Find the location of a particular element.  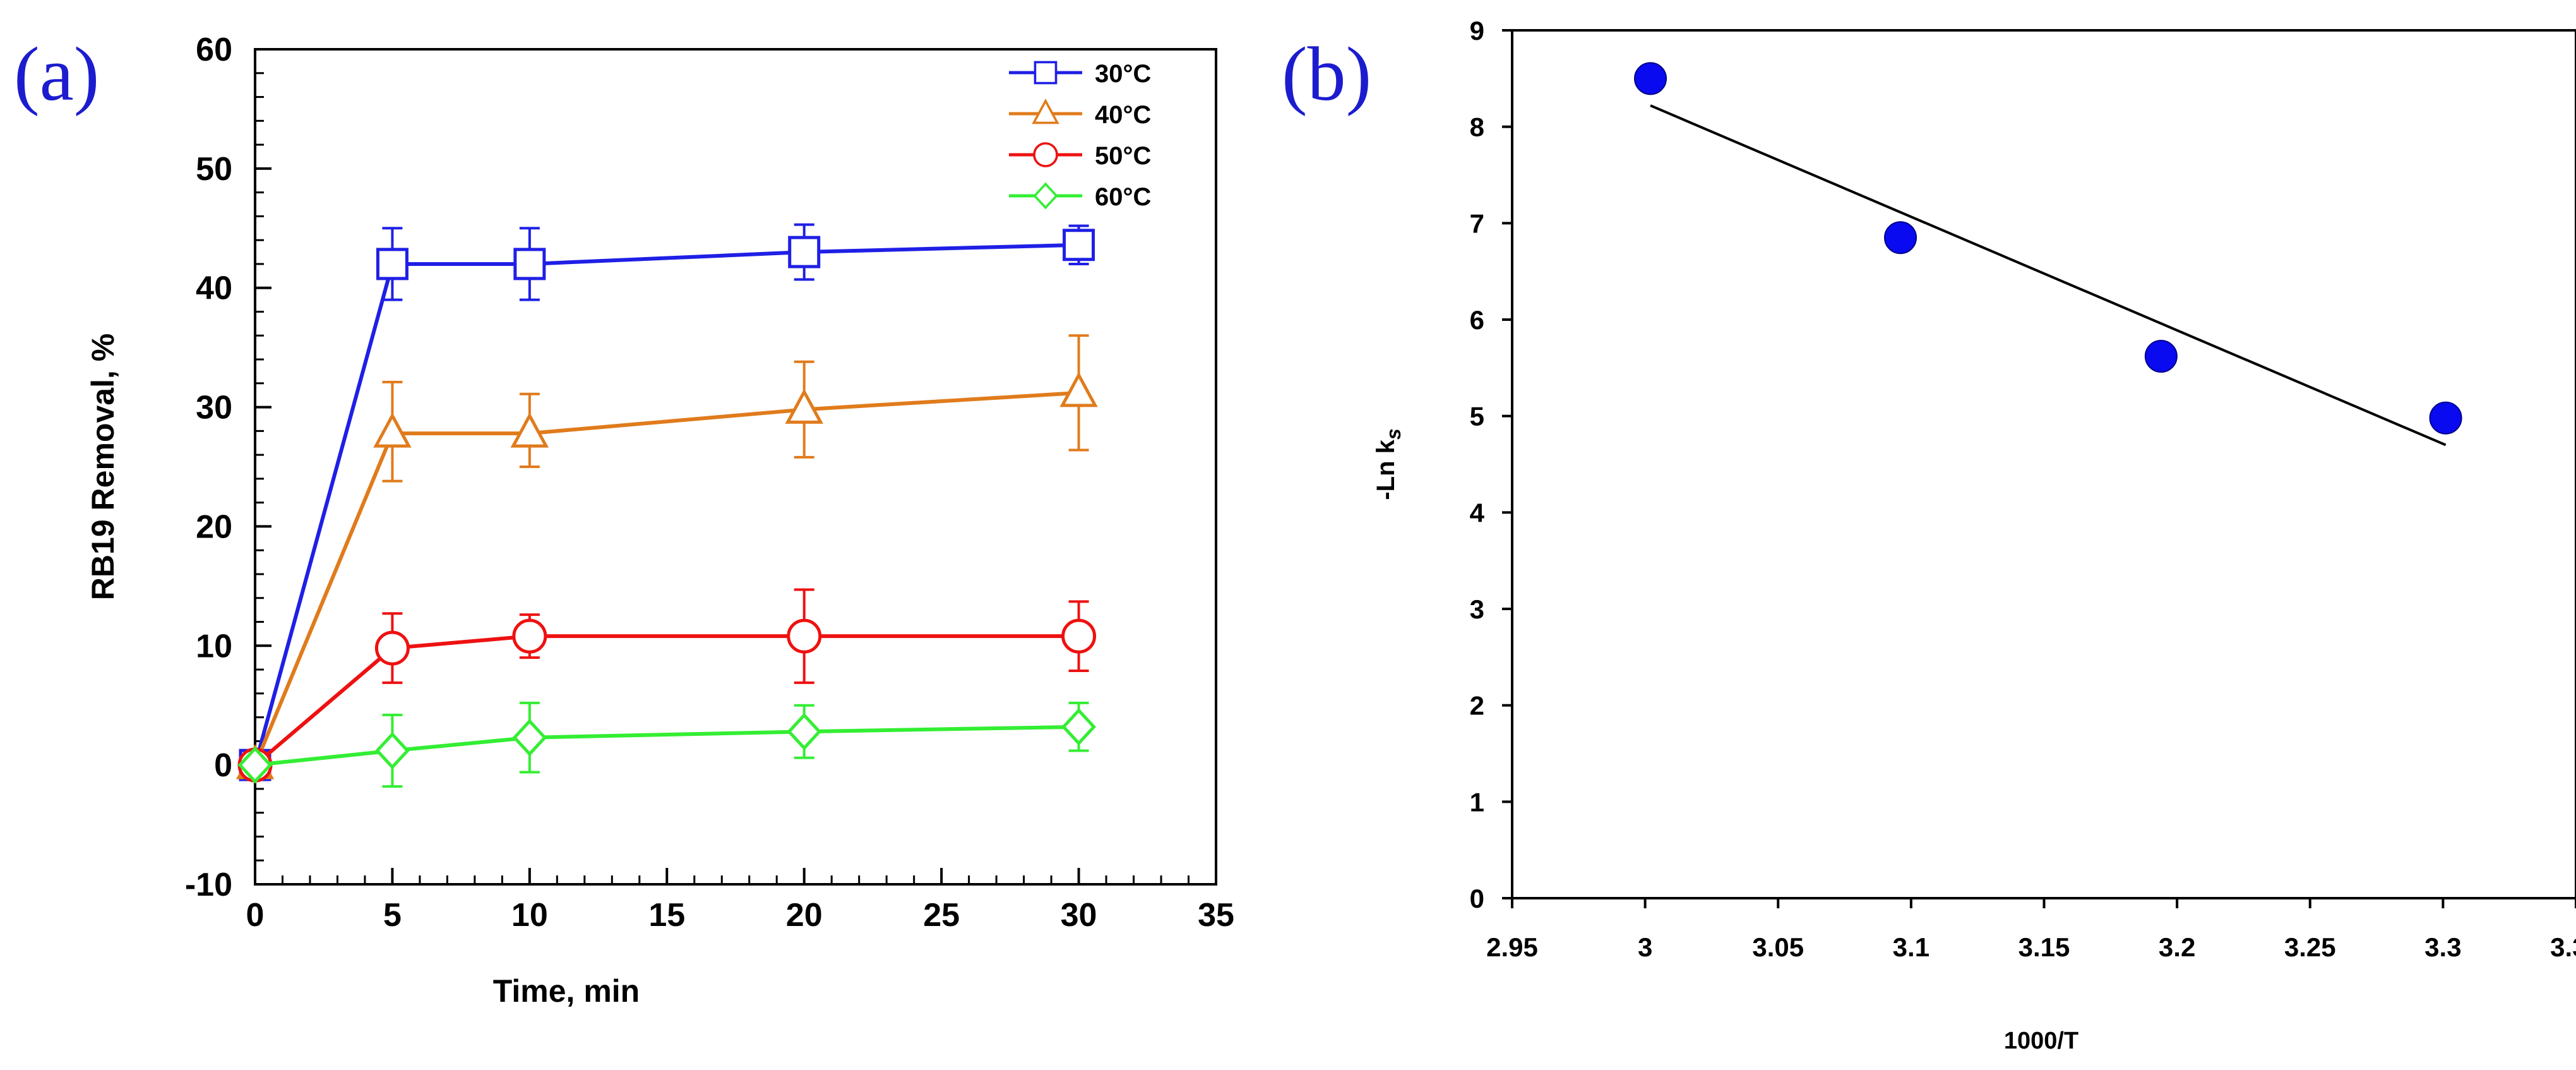

chart-b-ylabel-subscript: s is located at coordinates (1393, 434).